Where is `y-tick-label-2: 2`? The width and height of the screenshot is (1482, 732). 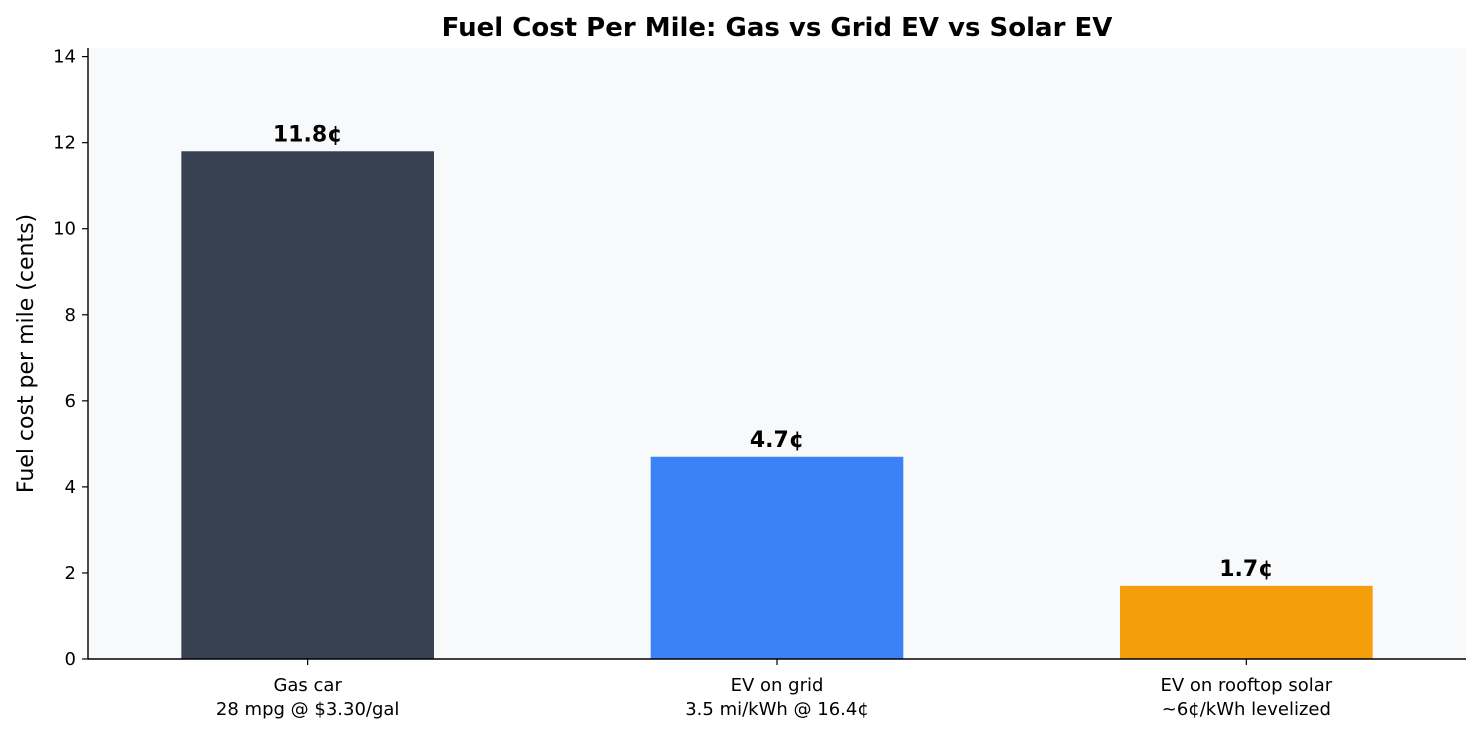 y-tick-label-2: 2 is located at coordinates (70, 573).